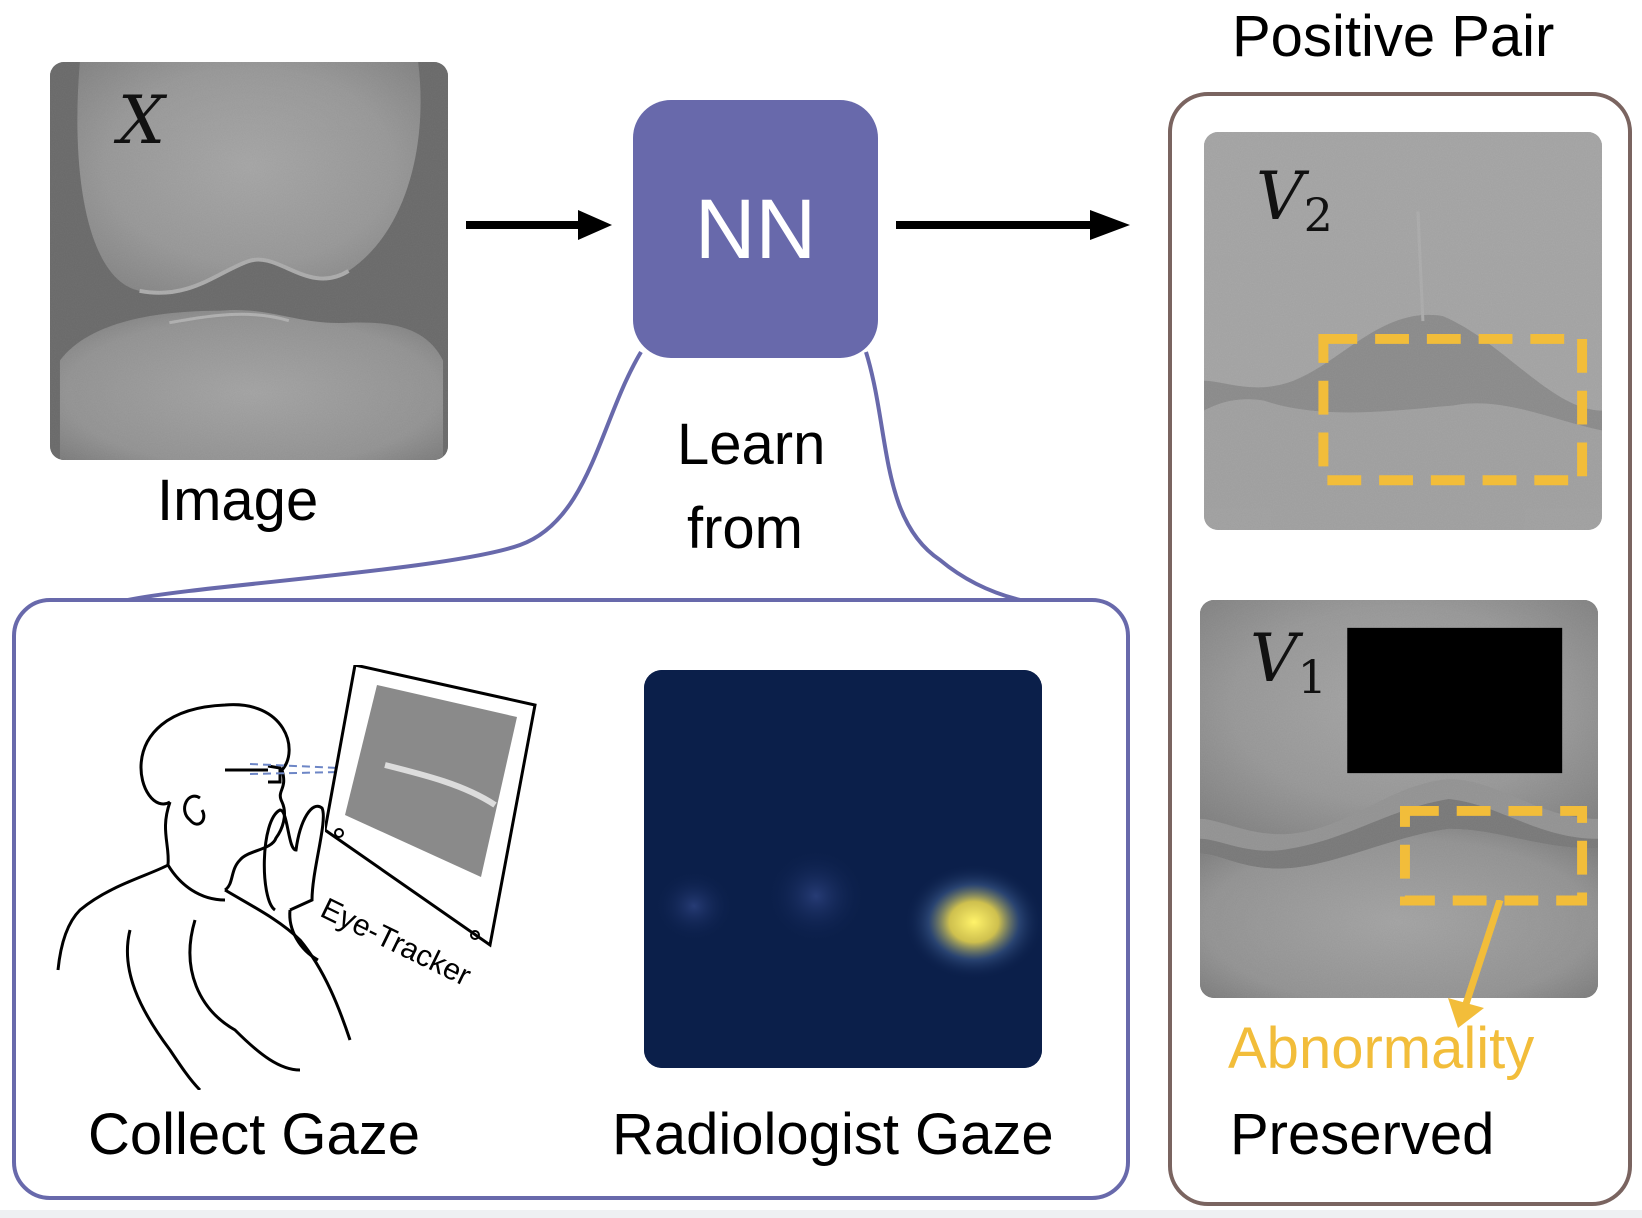  What do you see at coordinates (254, 1134) in the screenshot?
I see `collect-gaze-caption: Collect Gaze` at bounding box center [254, 1134].